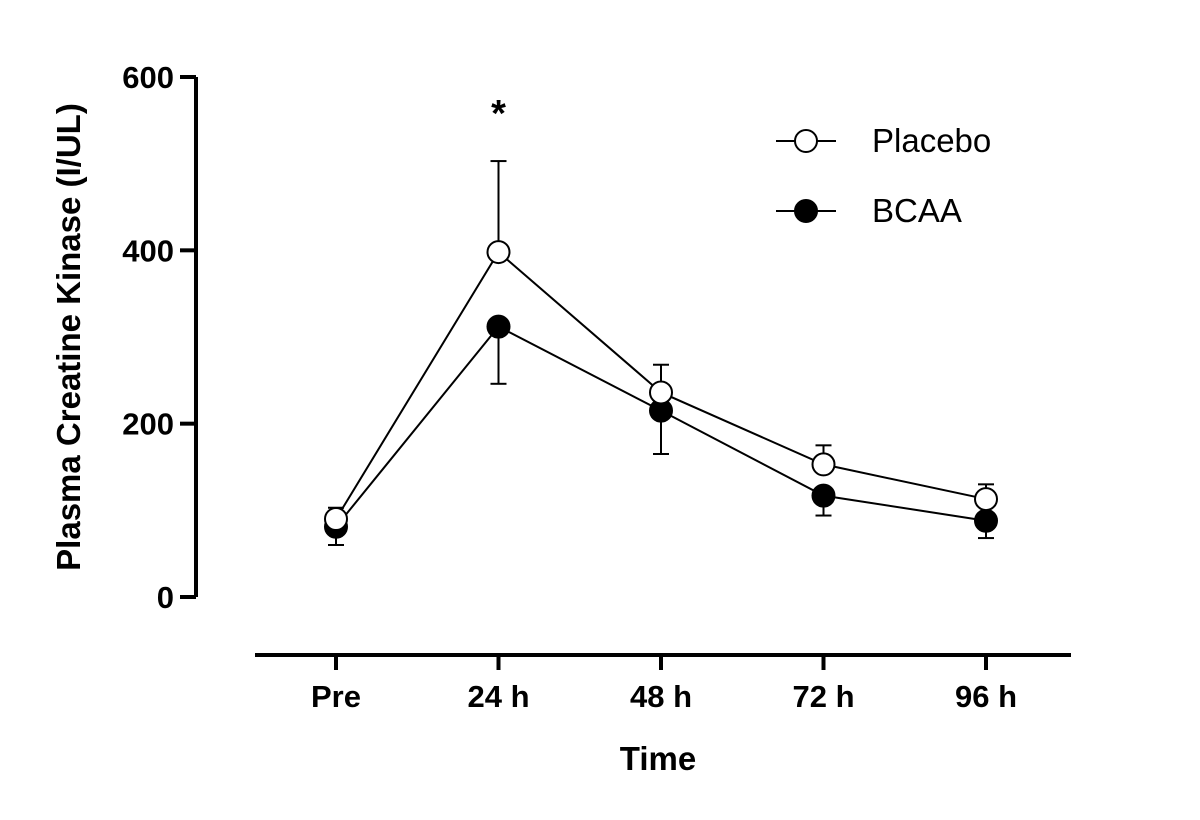 The width and height of the screenshot is (1200, 820). Describe the element at coordinates (883, 175) in the screenshot. I see `legend: Placebo BCAA` at that location.